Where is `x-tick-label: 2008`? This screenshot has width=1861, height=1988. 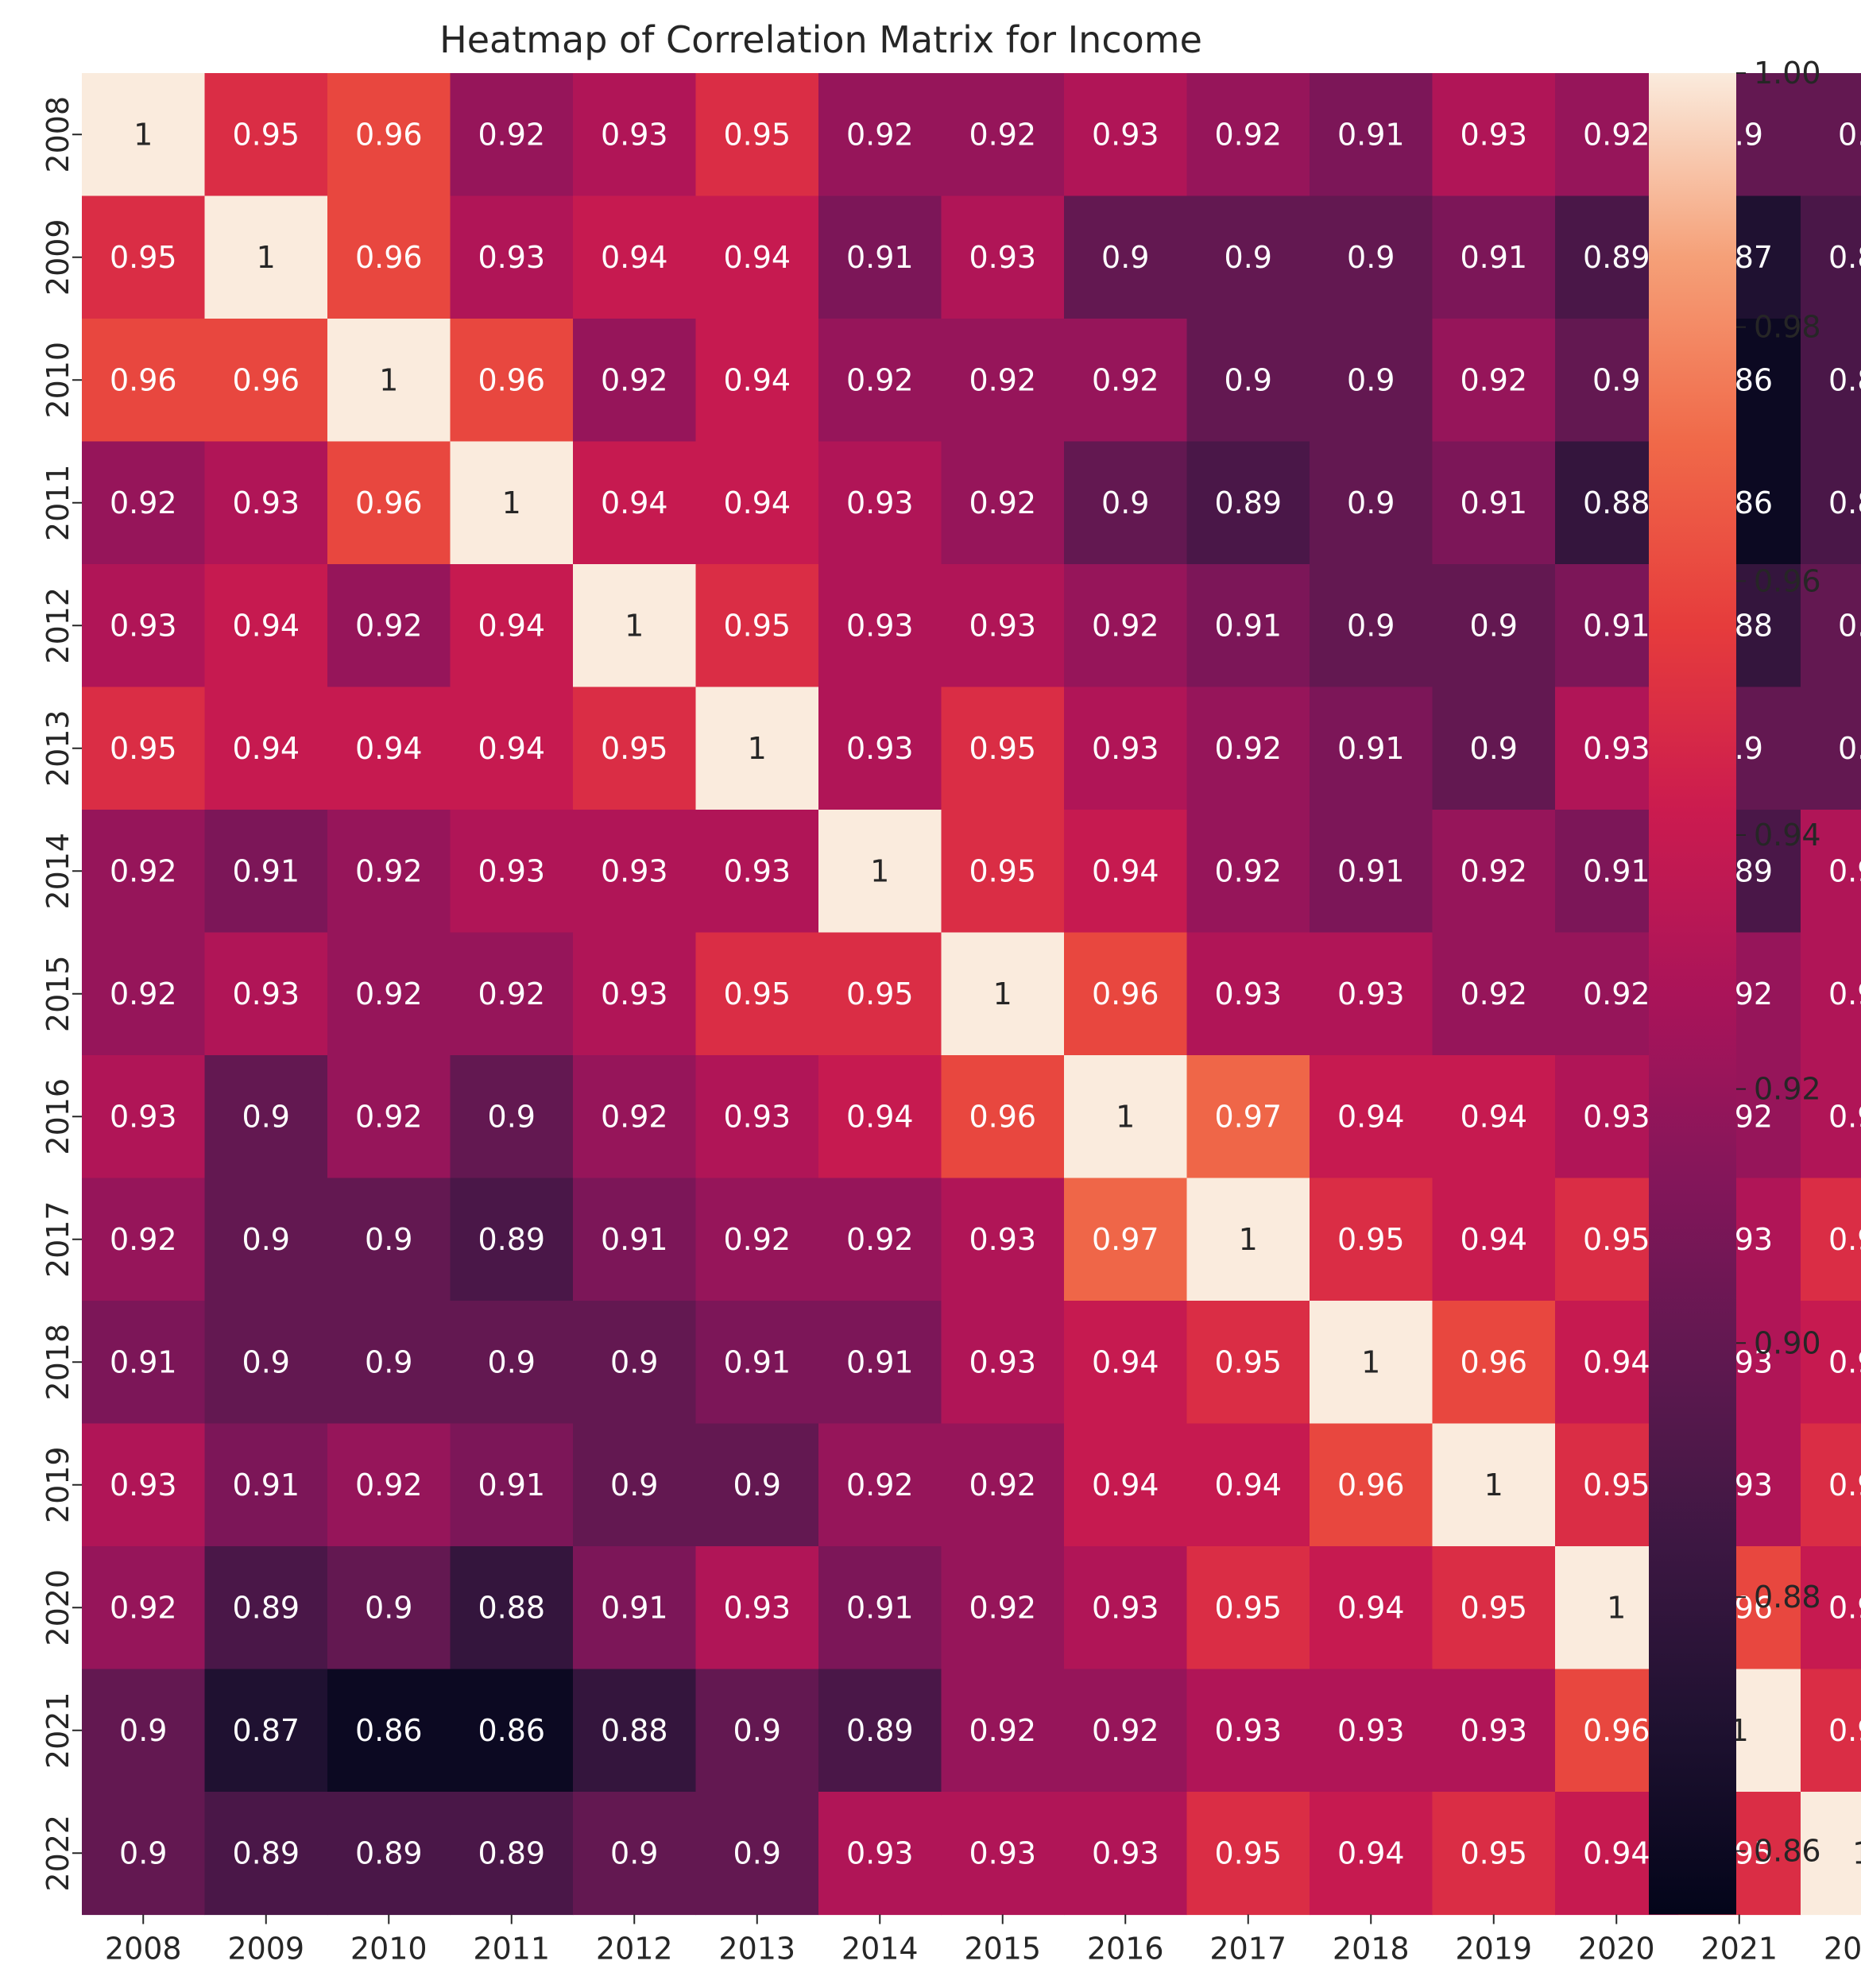
x-tick-label: 2008 is located at coordinates (143, 1949).